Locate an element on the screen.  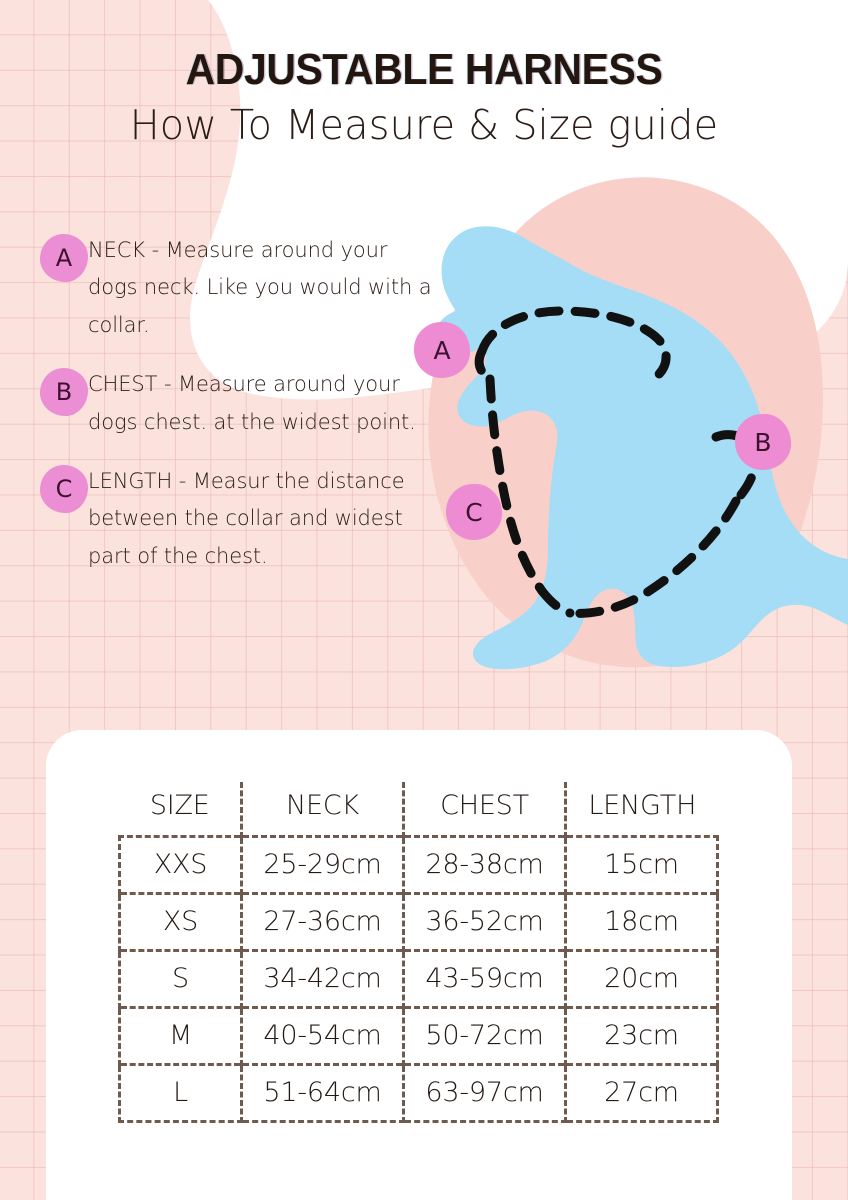
cell-chest: 36-52cm is located at coordinates (485, 920).